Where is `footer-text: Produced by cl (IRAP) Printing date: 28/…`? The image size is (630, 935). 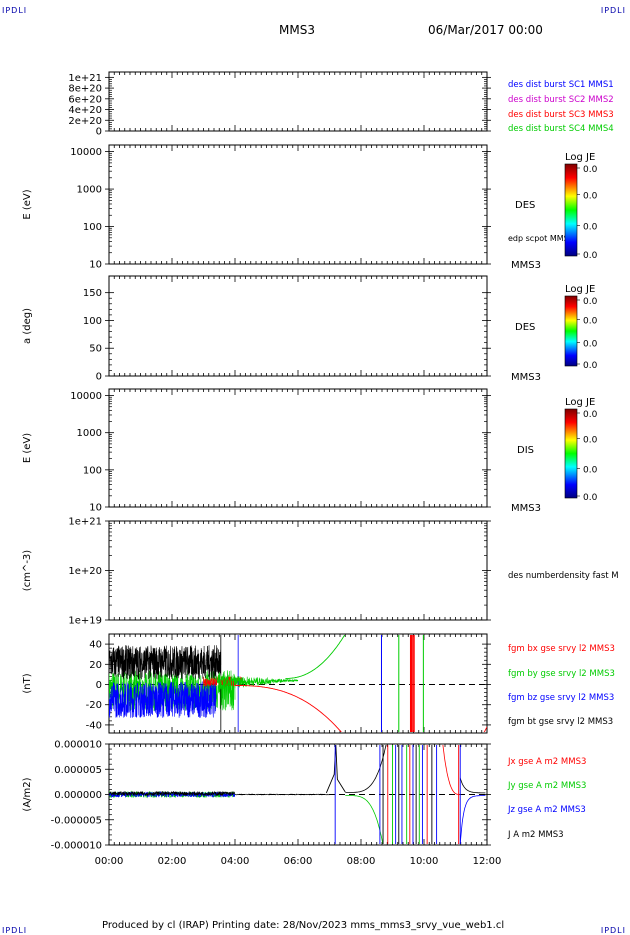
footer-text: Produced by cl (IRAP) Printing date: 28/… is located at coordinates (303, 925).